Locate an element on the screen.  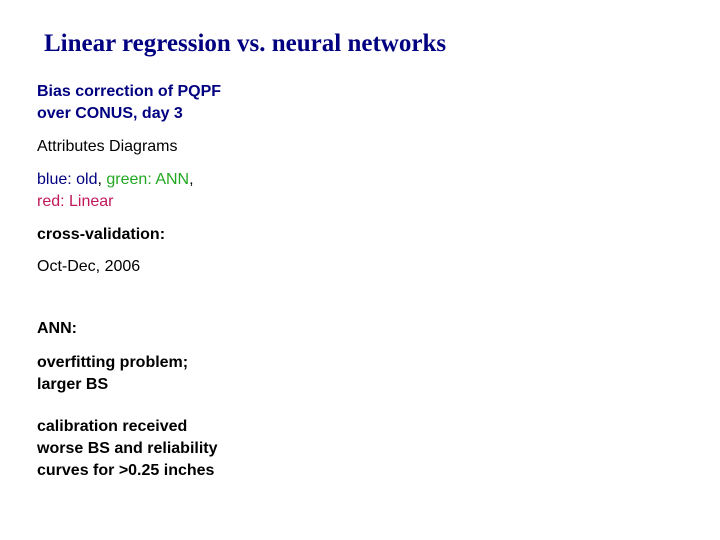
calibration-note-line-2: worse BS and reliability is located at coordinates (127, 448).